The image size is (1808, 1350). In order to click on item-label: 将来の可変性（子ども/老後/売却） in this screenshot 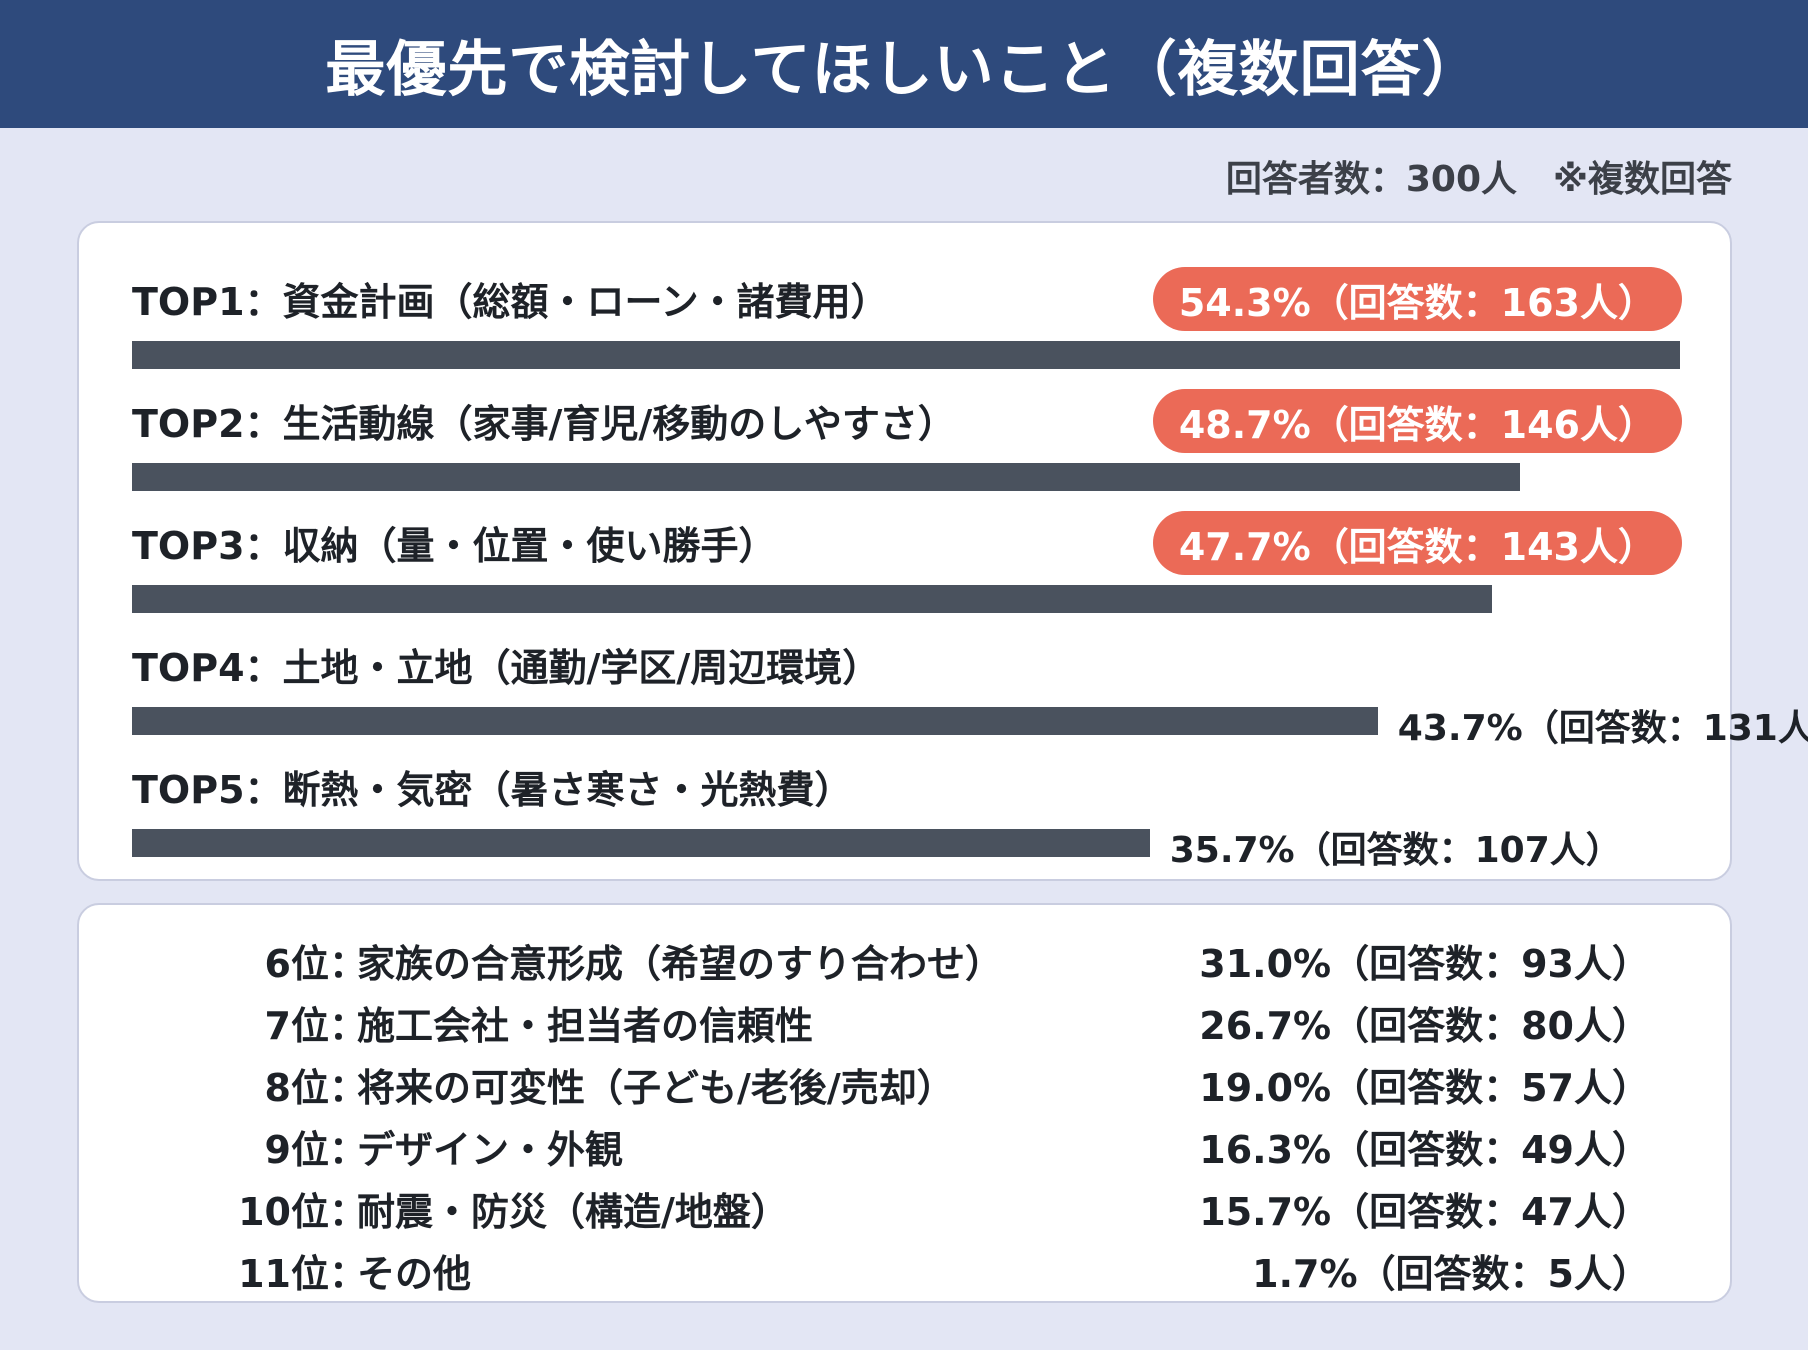, I will do `click(656, 1088)`.